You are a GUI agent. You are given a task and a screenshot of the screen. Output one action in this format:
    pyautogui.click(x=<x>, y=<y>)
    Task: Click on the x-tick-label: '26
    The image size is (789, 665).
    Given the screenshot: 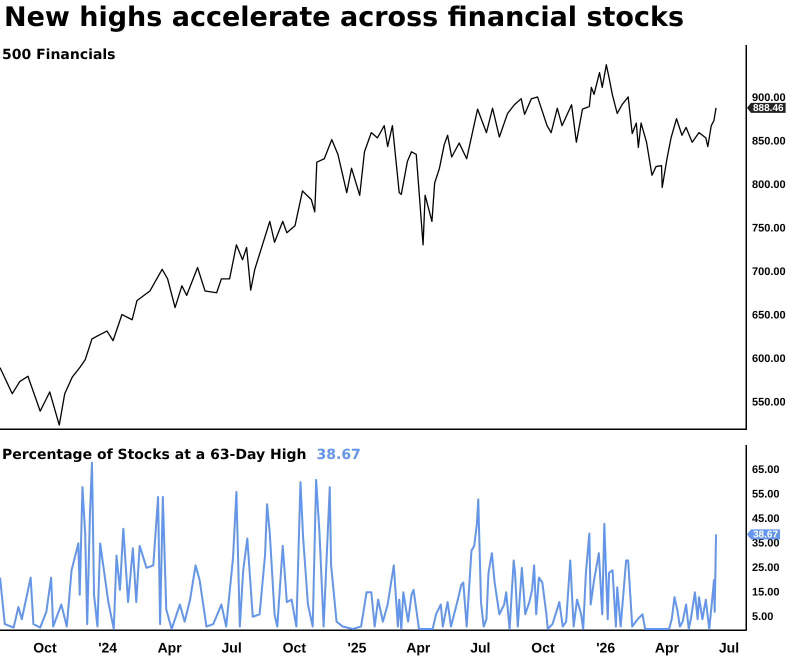 What is the action you would take?
    pyautogui.click(x=606, y=647)
    